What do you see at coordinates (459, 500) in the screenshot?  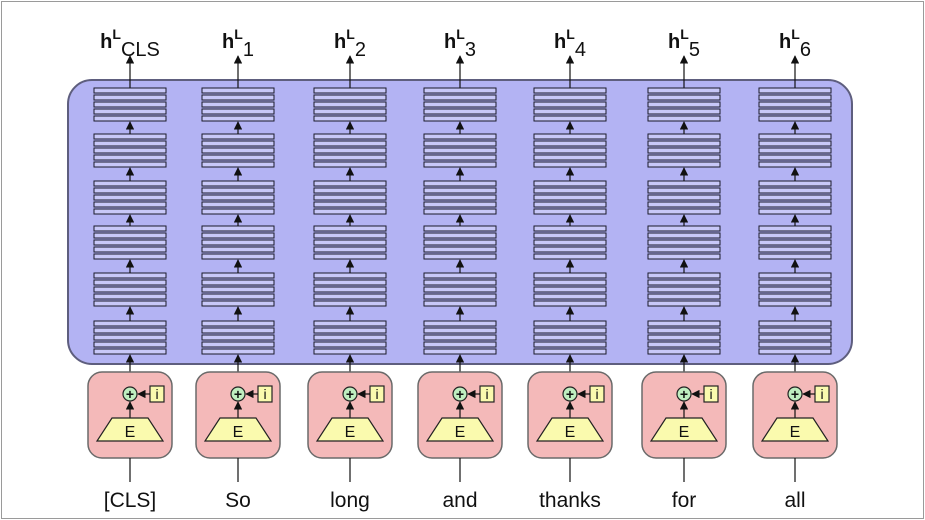 I see `token-label: and` at bounding box center [459, 500].